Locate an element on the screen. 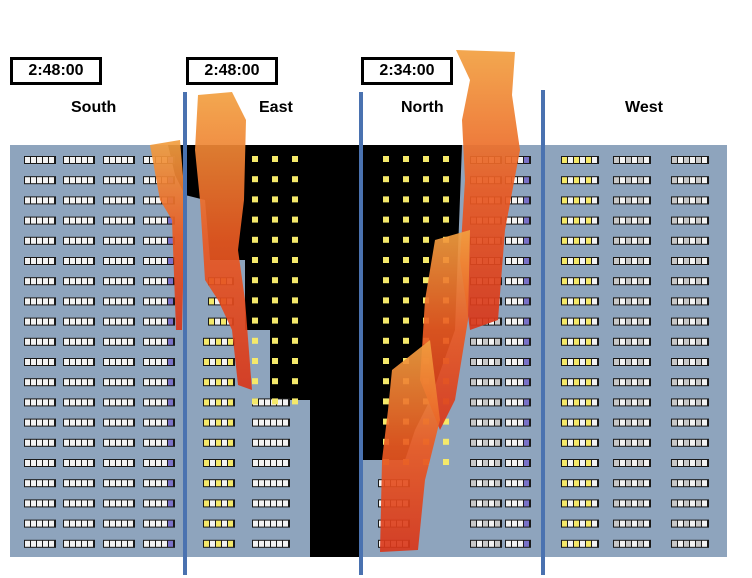 This screenshot has height=578, width=752. fire-plume-east is located at coordinates (223, 241).